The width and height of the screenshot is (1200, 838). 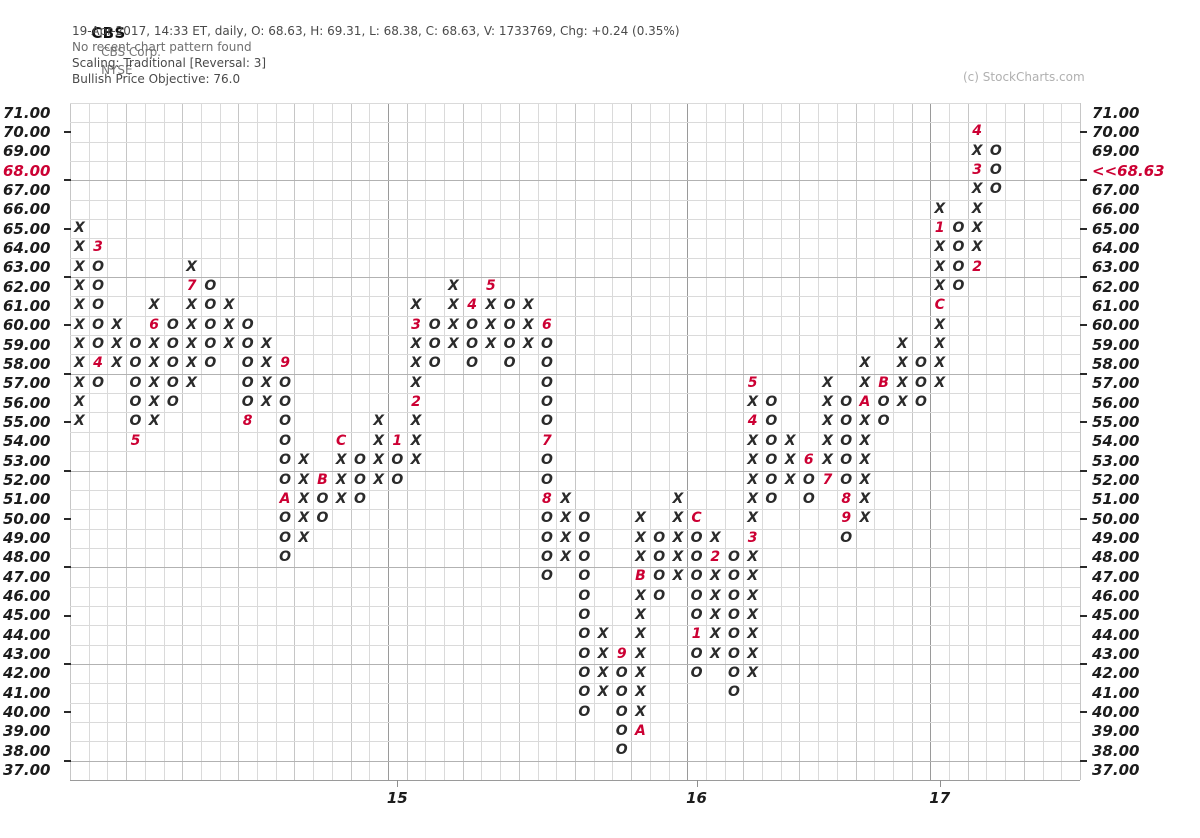 What do you see at coordinates (1116, 654) in the screenshot?
I see `y-axis-label-right: 43.00` at bounding box center [1116, 654].